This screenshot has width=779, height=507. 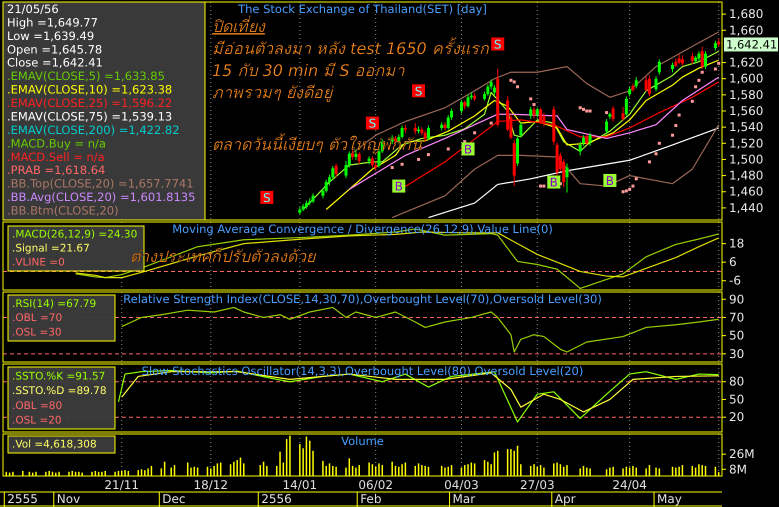 What do you see at coordinates (50, 35) in the screenshot?
I see `annotation: Low =1,639.49` at bounding box center [50, 35].